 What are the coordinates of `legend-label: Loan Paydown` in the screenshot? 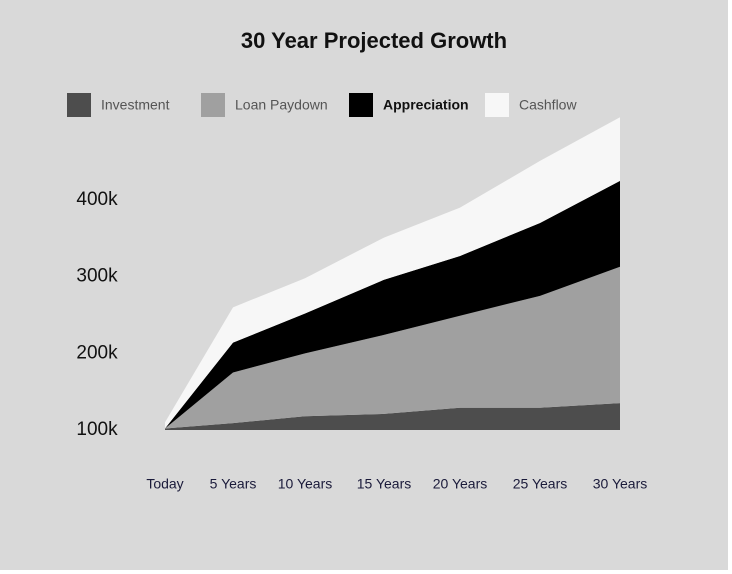 It's located at (281, 105).